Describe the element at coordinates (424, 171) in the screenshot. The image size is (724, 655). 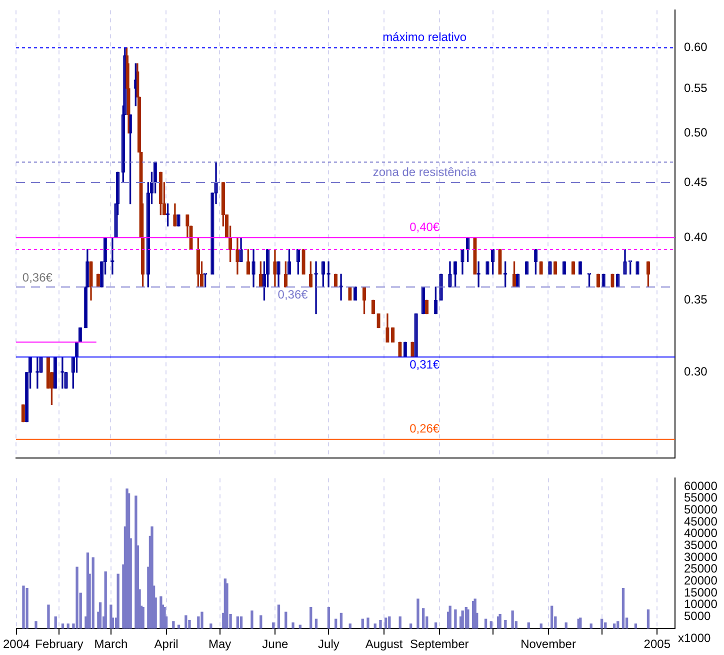
I see `ref-line-label: zona de resistência` at that location.